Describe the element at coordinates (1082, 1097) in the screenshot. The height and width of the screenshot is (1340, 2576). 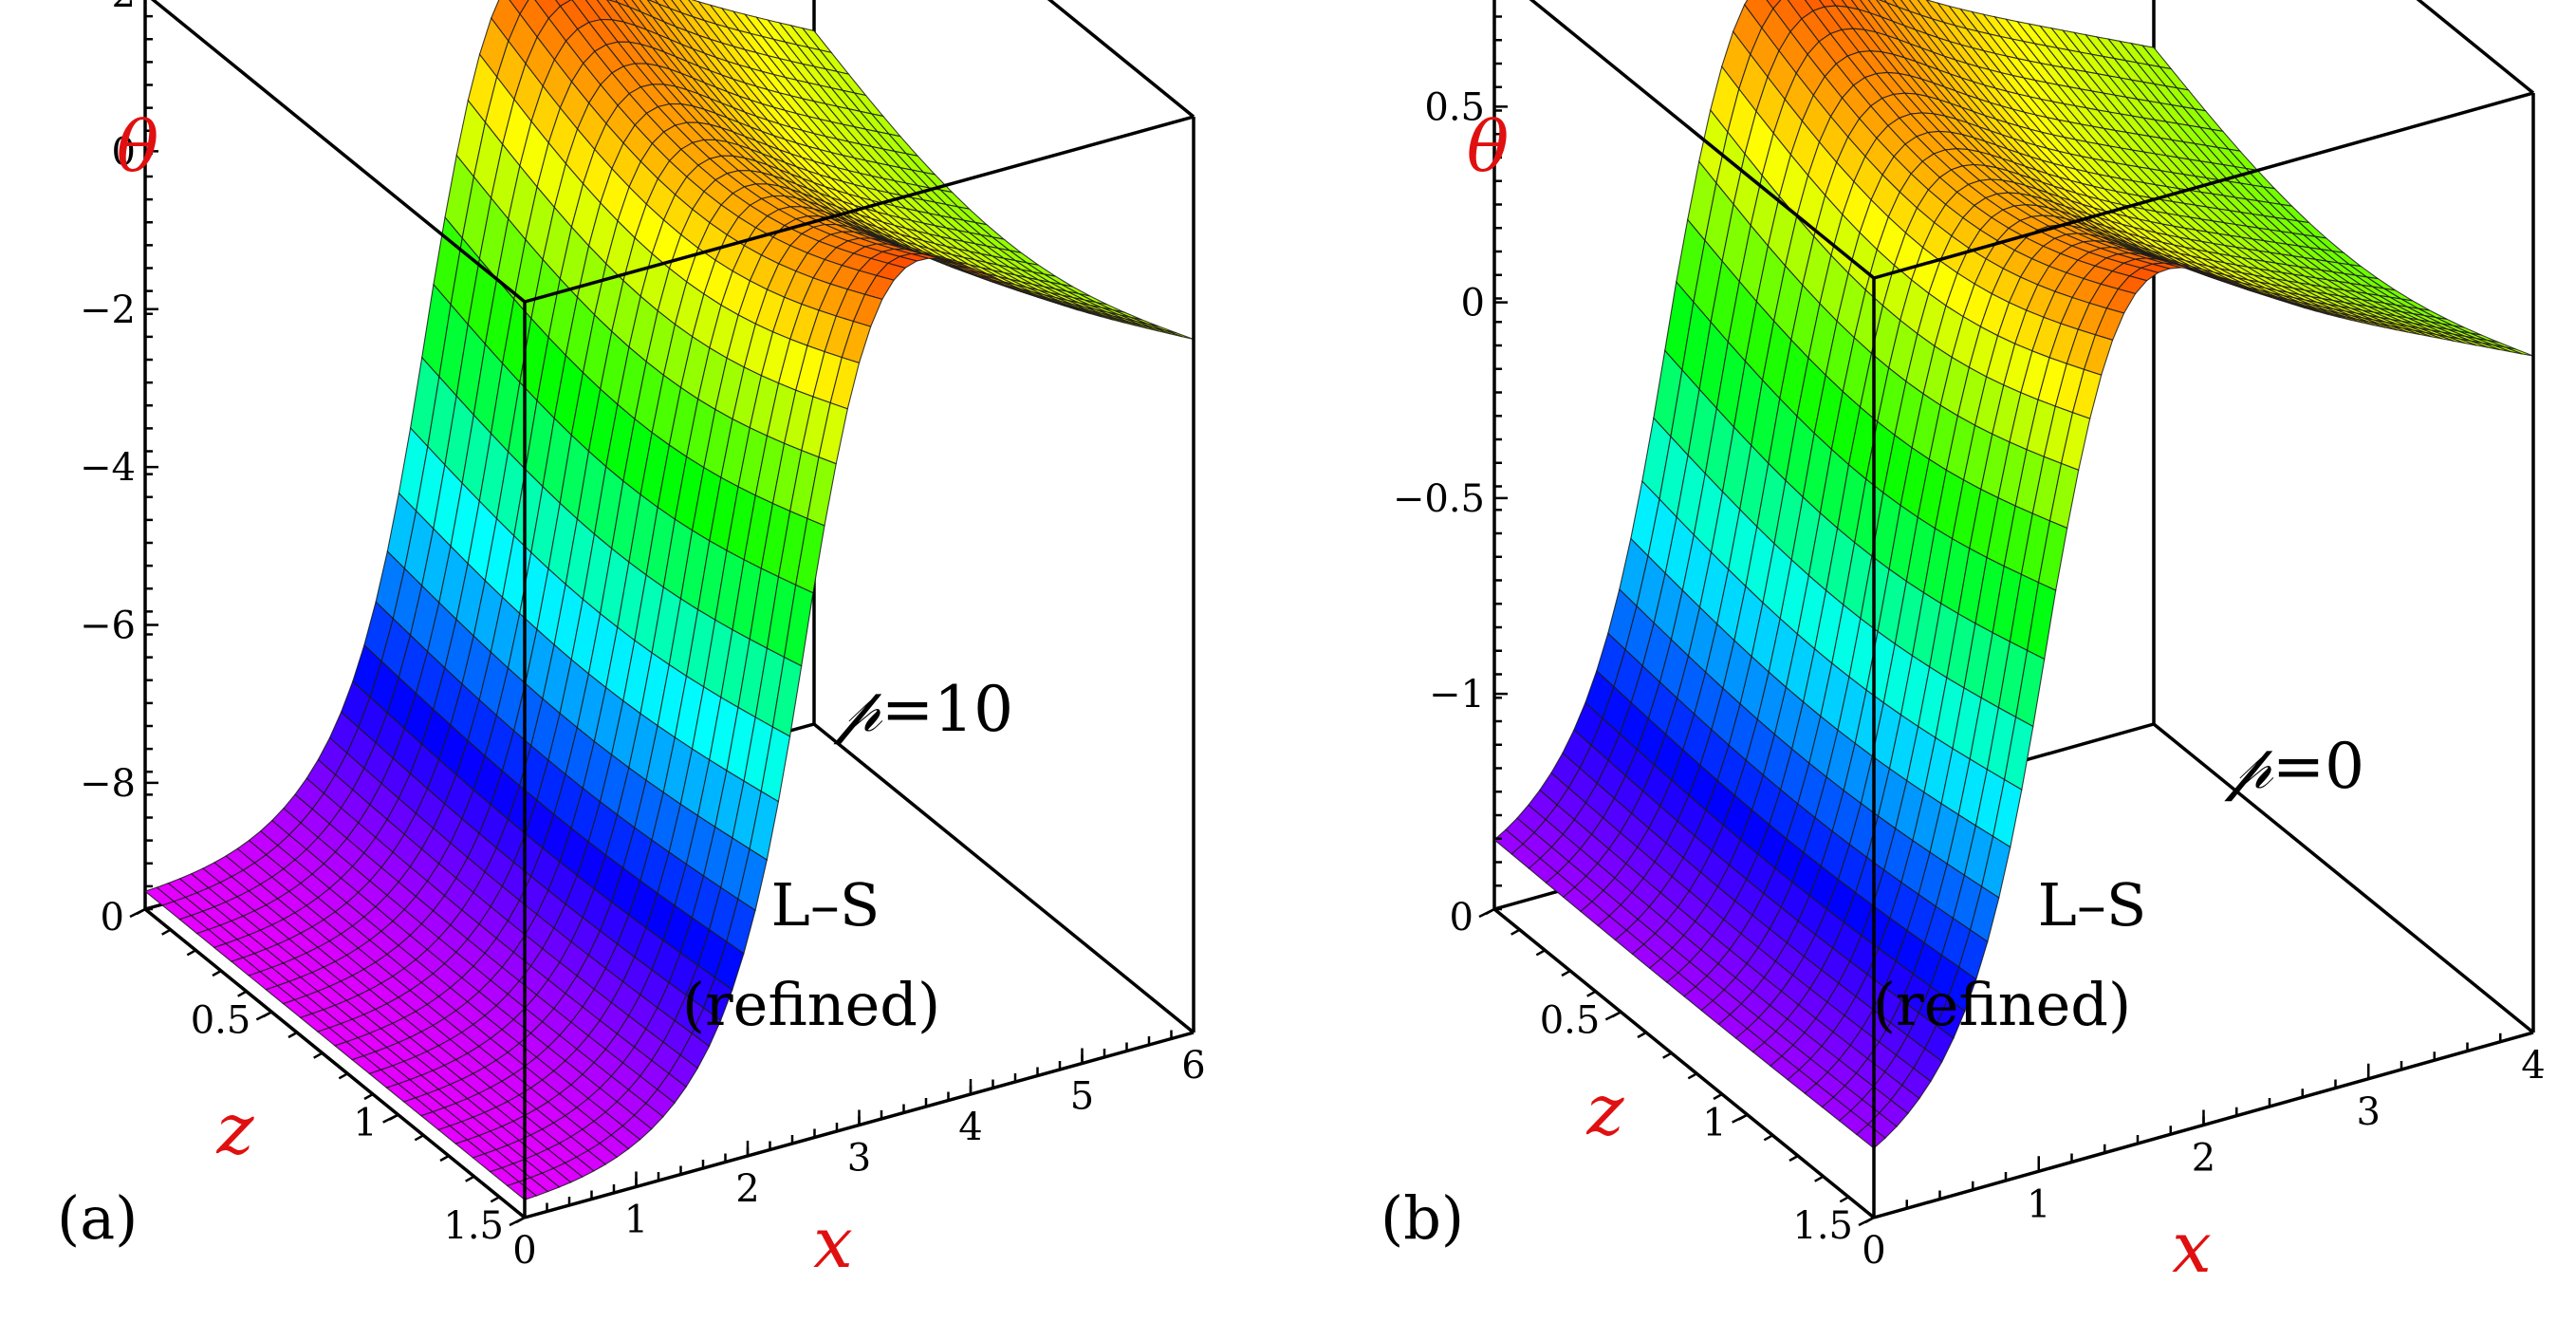
I see `x-tick-label: 5` at that location.